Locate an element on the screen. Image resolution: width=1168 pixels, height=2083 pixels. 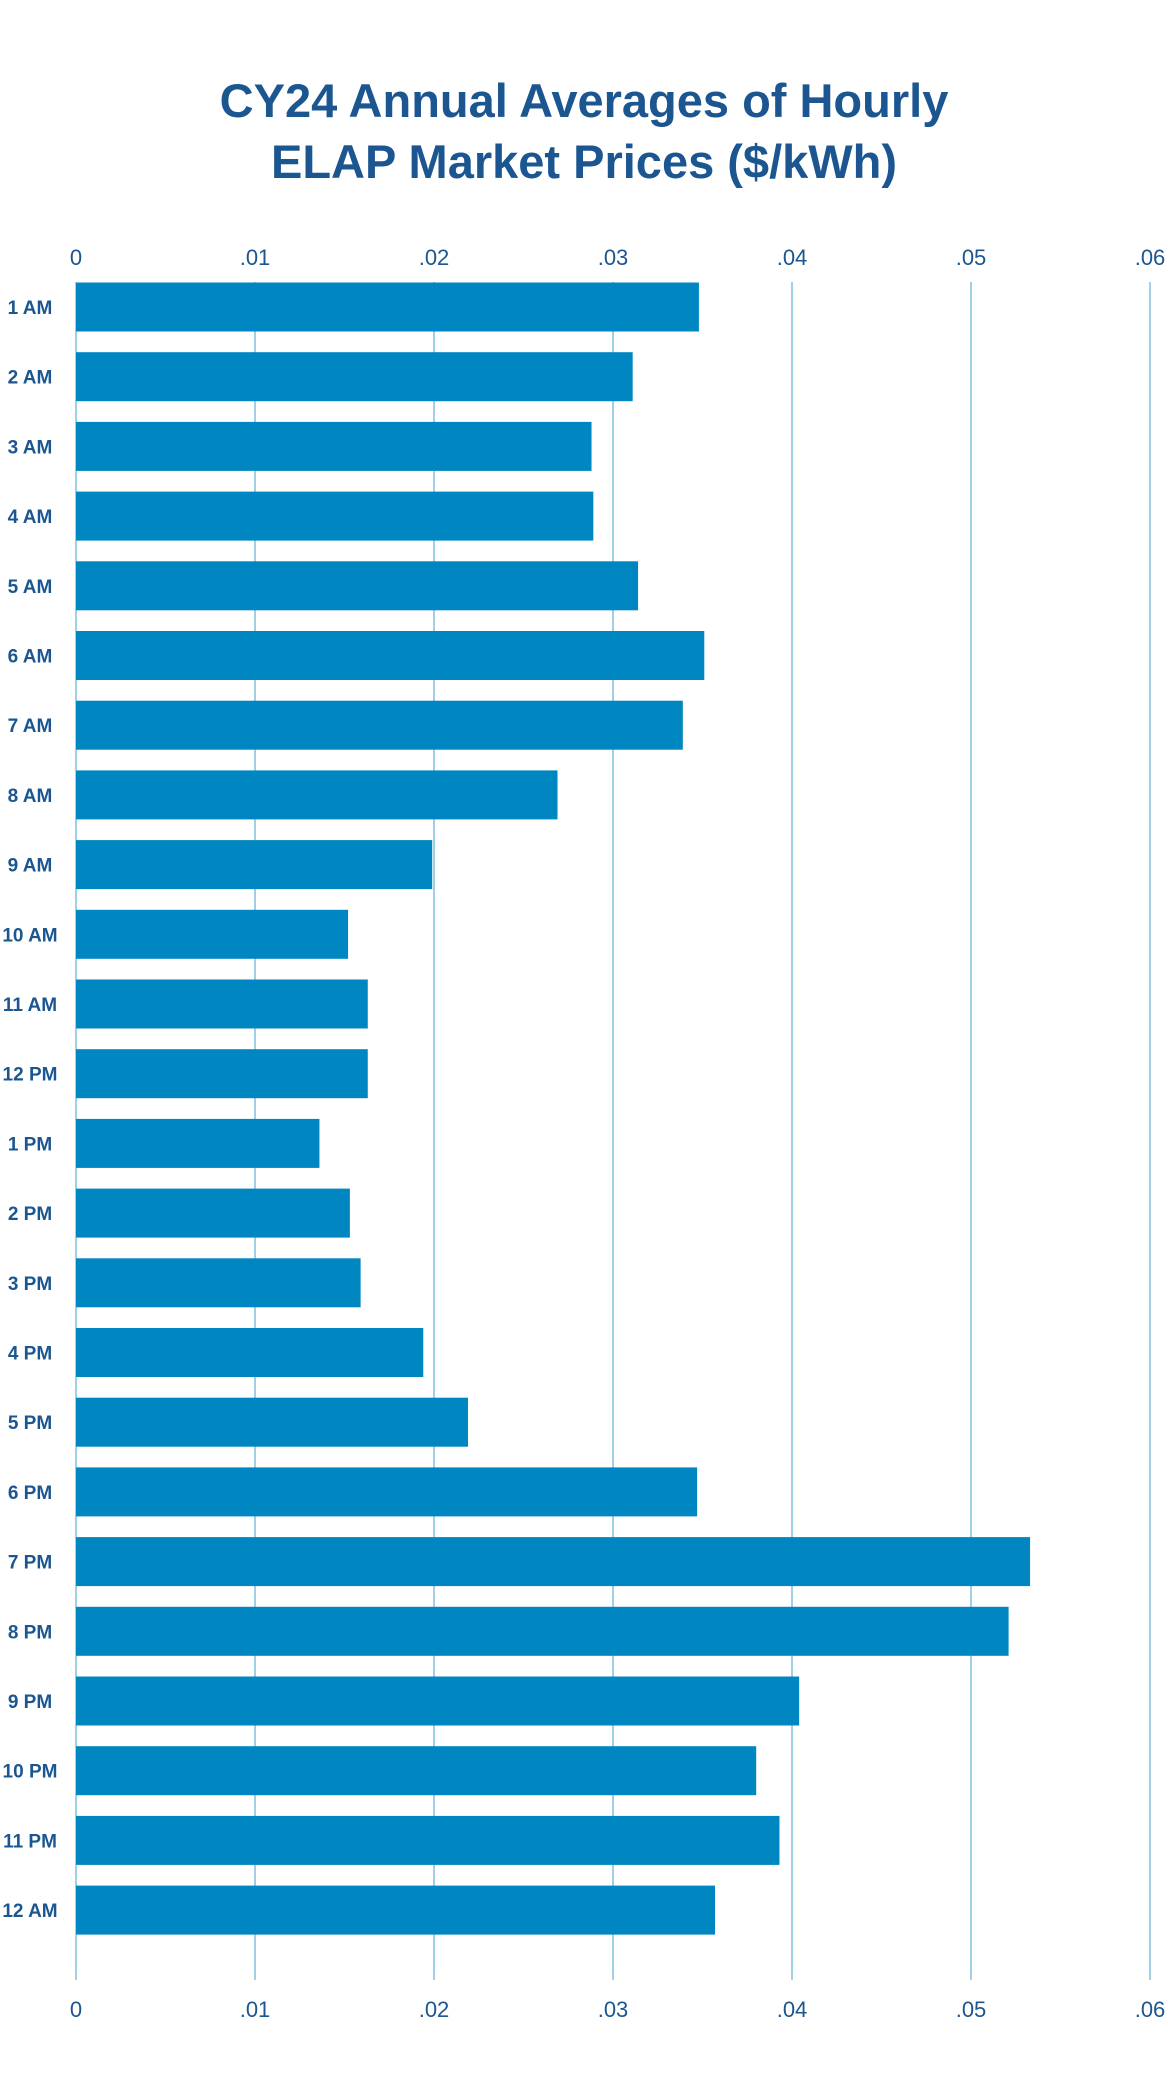
category-label: 5 PM is located at coordinates (30, 1423).